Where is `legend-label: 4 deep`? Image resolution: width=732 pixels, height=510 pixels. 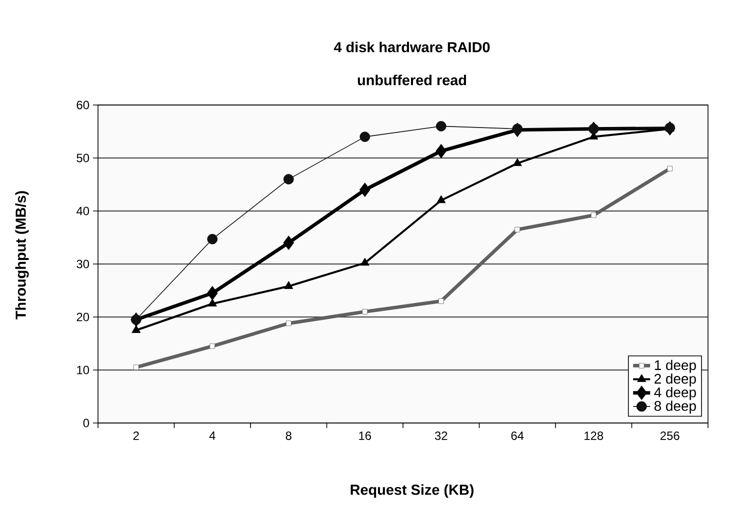
legend-label: 4 deep is located at coordinates (675, 393).